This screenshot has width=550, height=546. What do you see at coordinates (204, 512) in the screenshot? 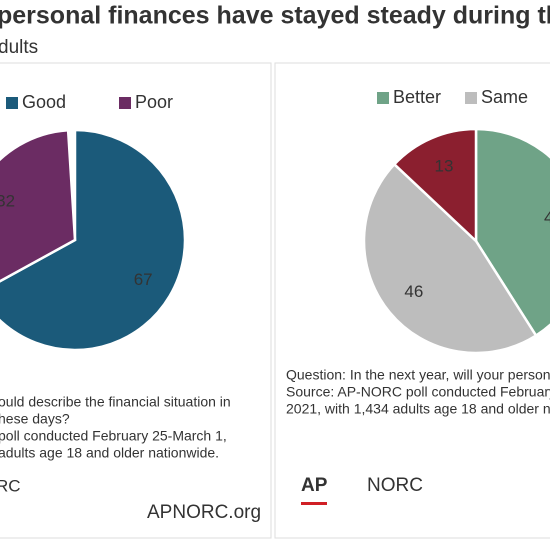
I see `logo: APNORC.org` at bounding box center [204, 512].